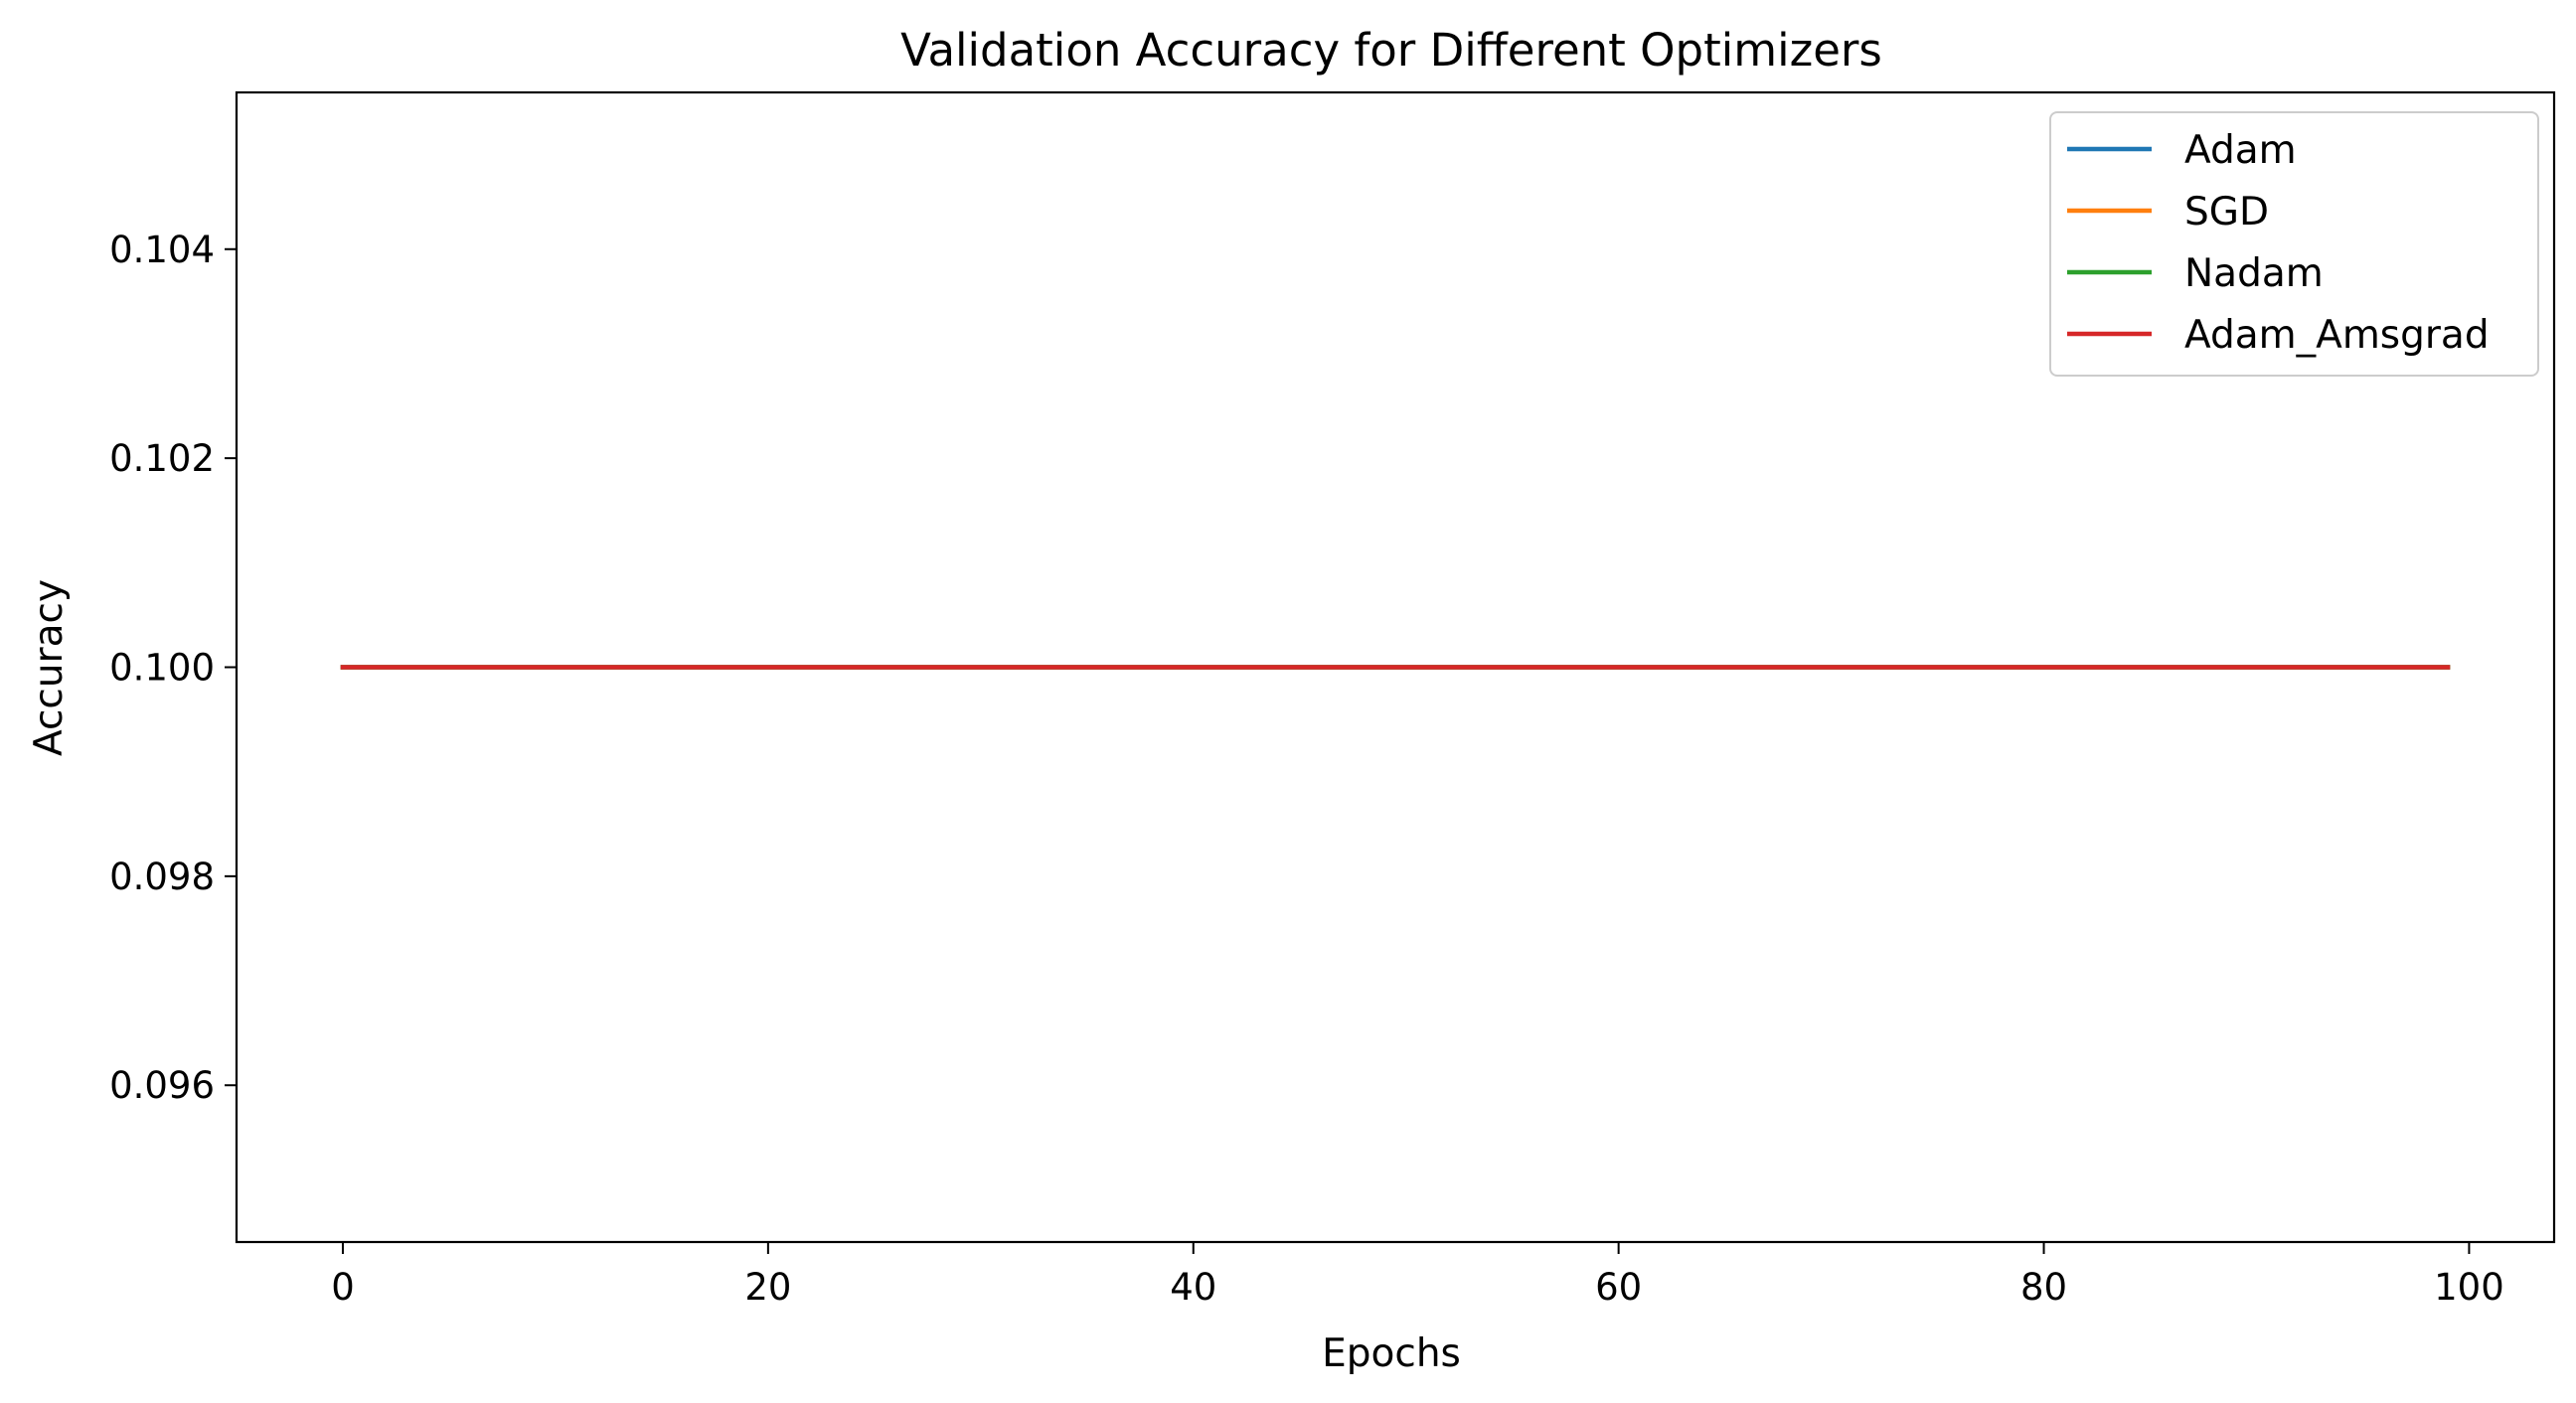 The image size is (2576, 1403). Describe the element at coordinates (2337, 335) in the screenshot. I see `legend-label: Adam_Amsgrad` at that location.